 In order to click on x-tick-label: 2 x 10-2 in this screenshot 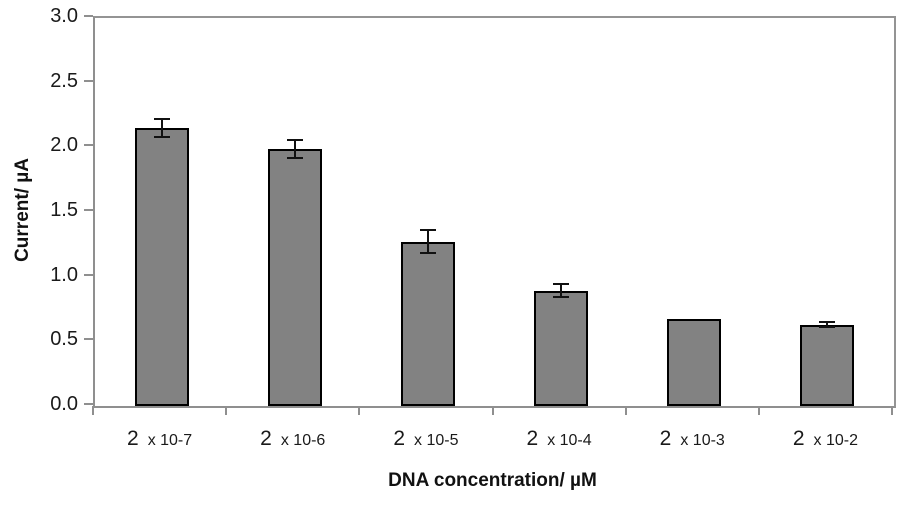, I will do `click(825, 439)`.